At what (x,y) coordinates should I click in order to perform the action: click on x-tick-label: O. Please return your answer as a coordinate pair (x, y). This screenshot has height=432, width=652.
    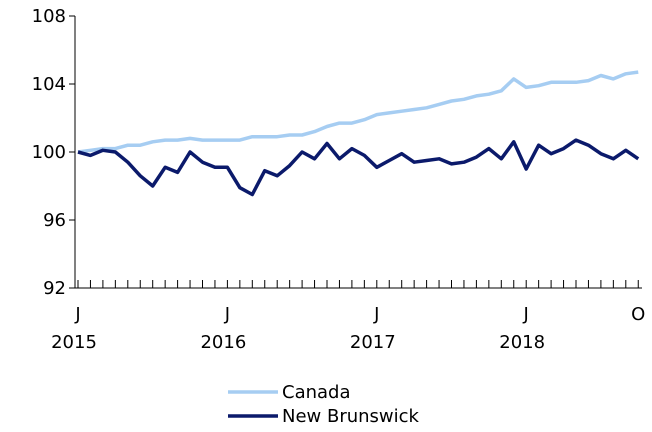
    Looking at the image, I should click on (638, 314).